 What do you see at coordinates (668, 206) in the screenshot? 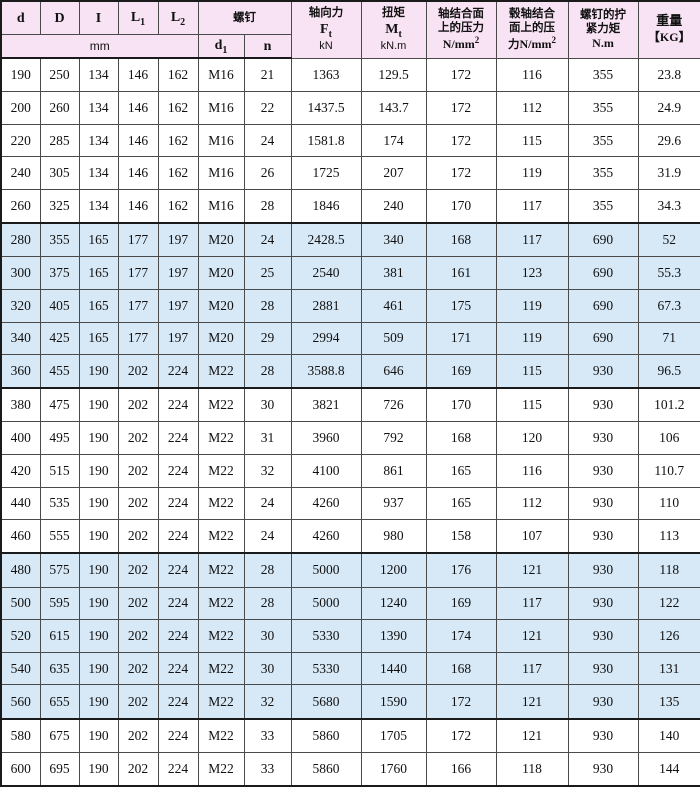
I see `table-cell: 34.3` at bounding box center [668, 206].